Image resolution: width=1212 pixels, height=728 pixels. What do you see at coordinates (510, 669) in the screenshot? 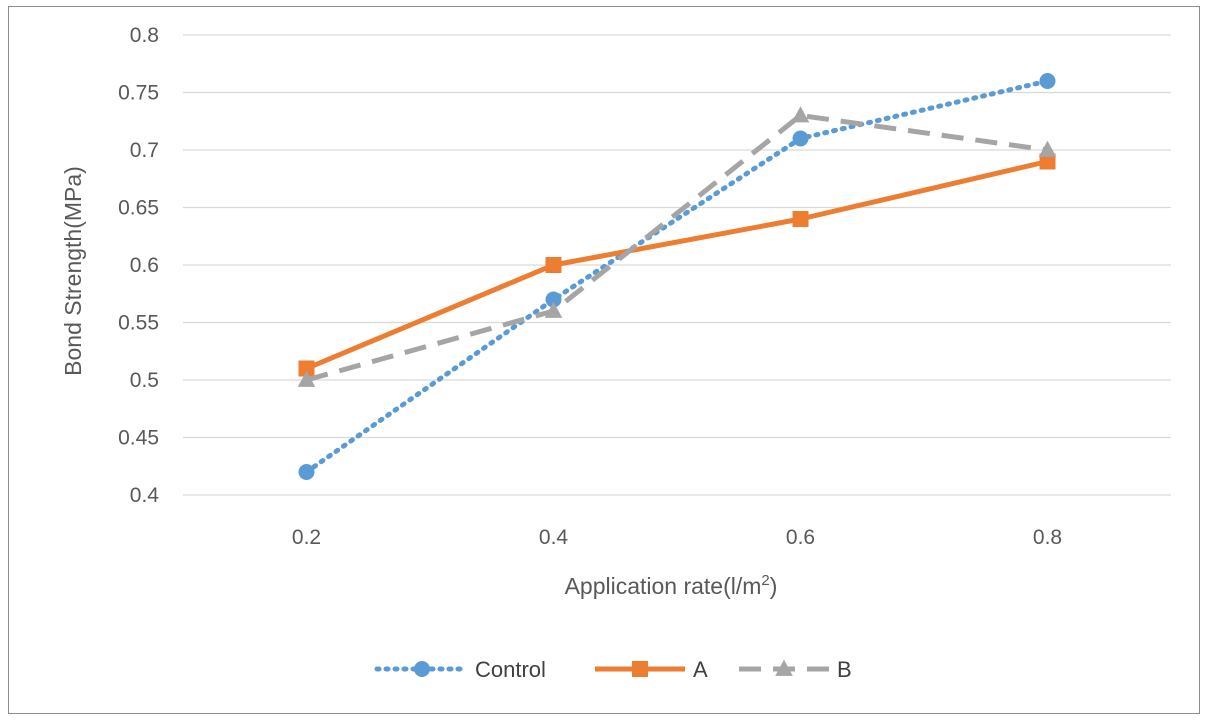
I see `legend-label: Control` at bounding box center [510, 669].